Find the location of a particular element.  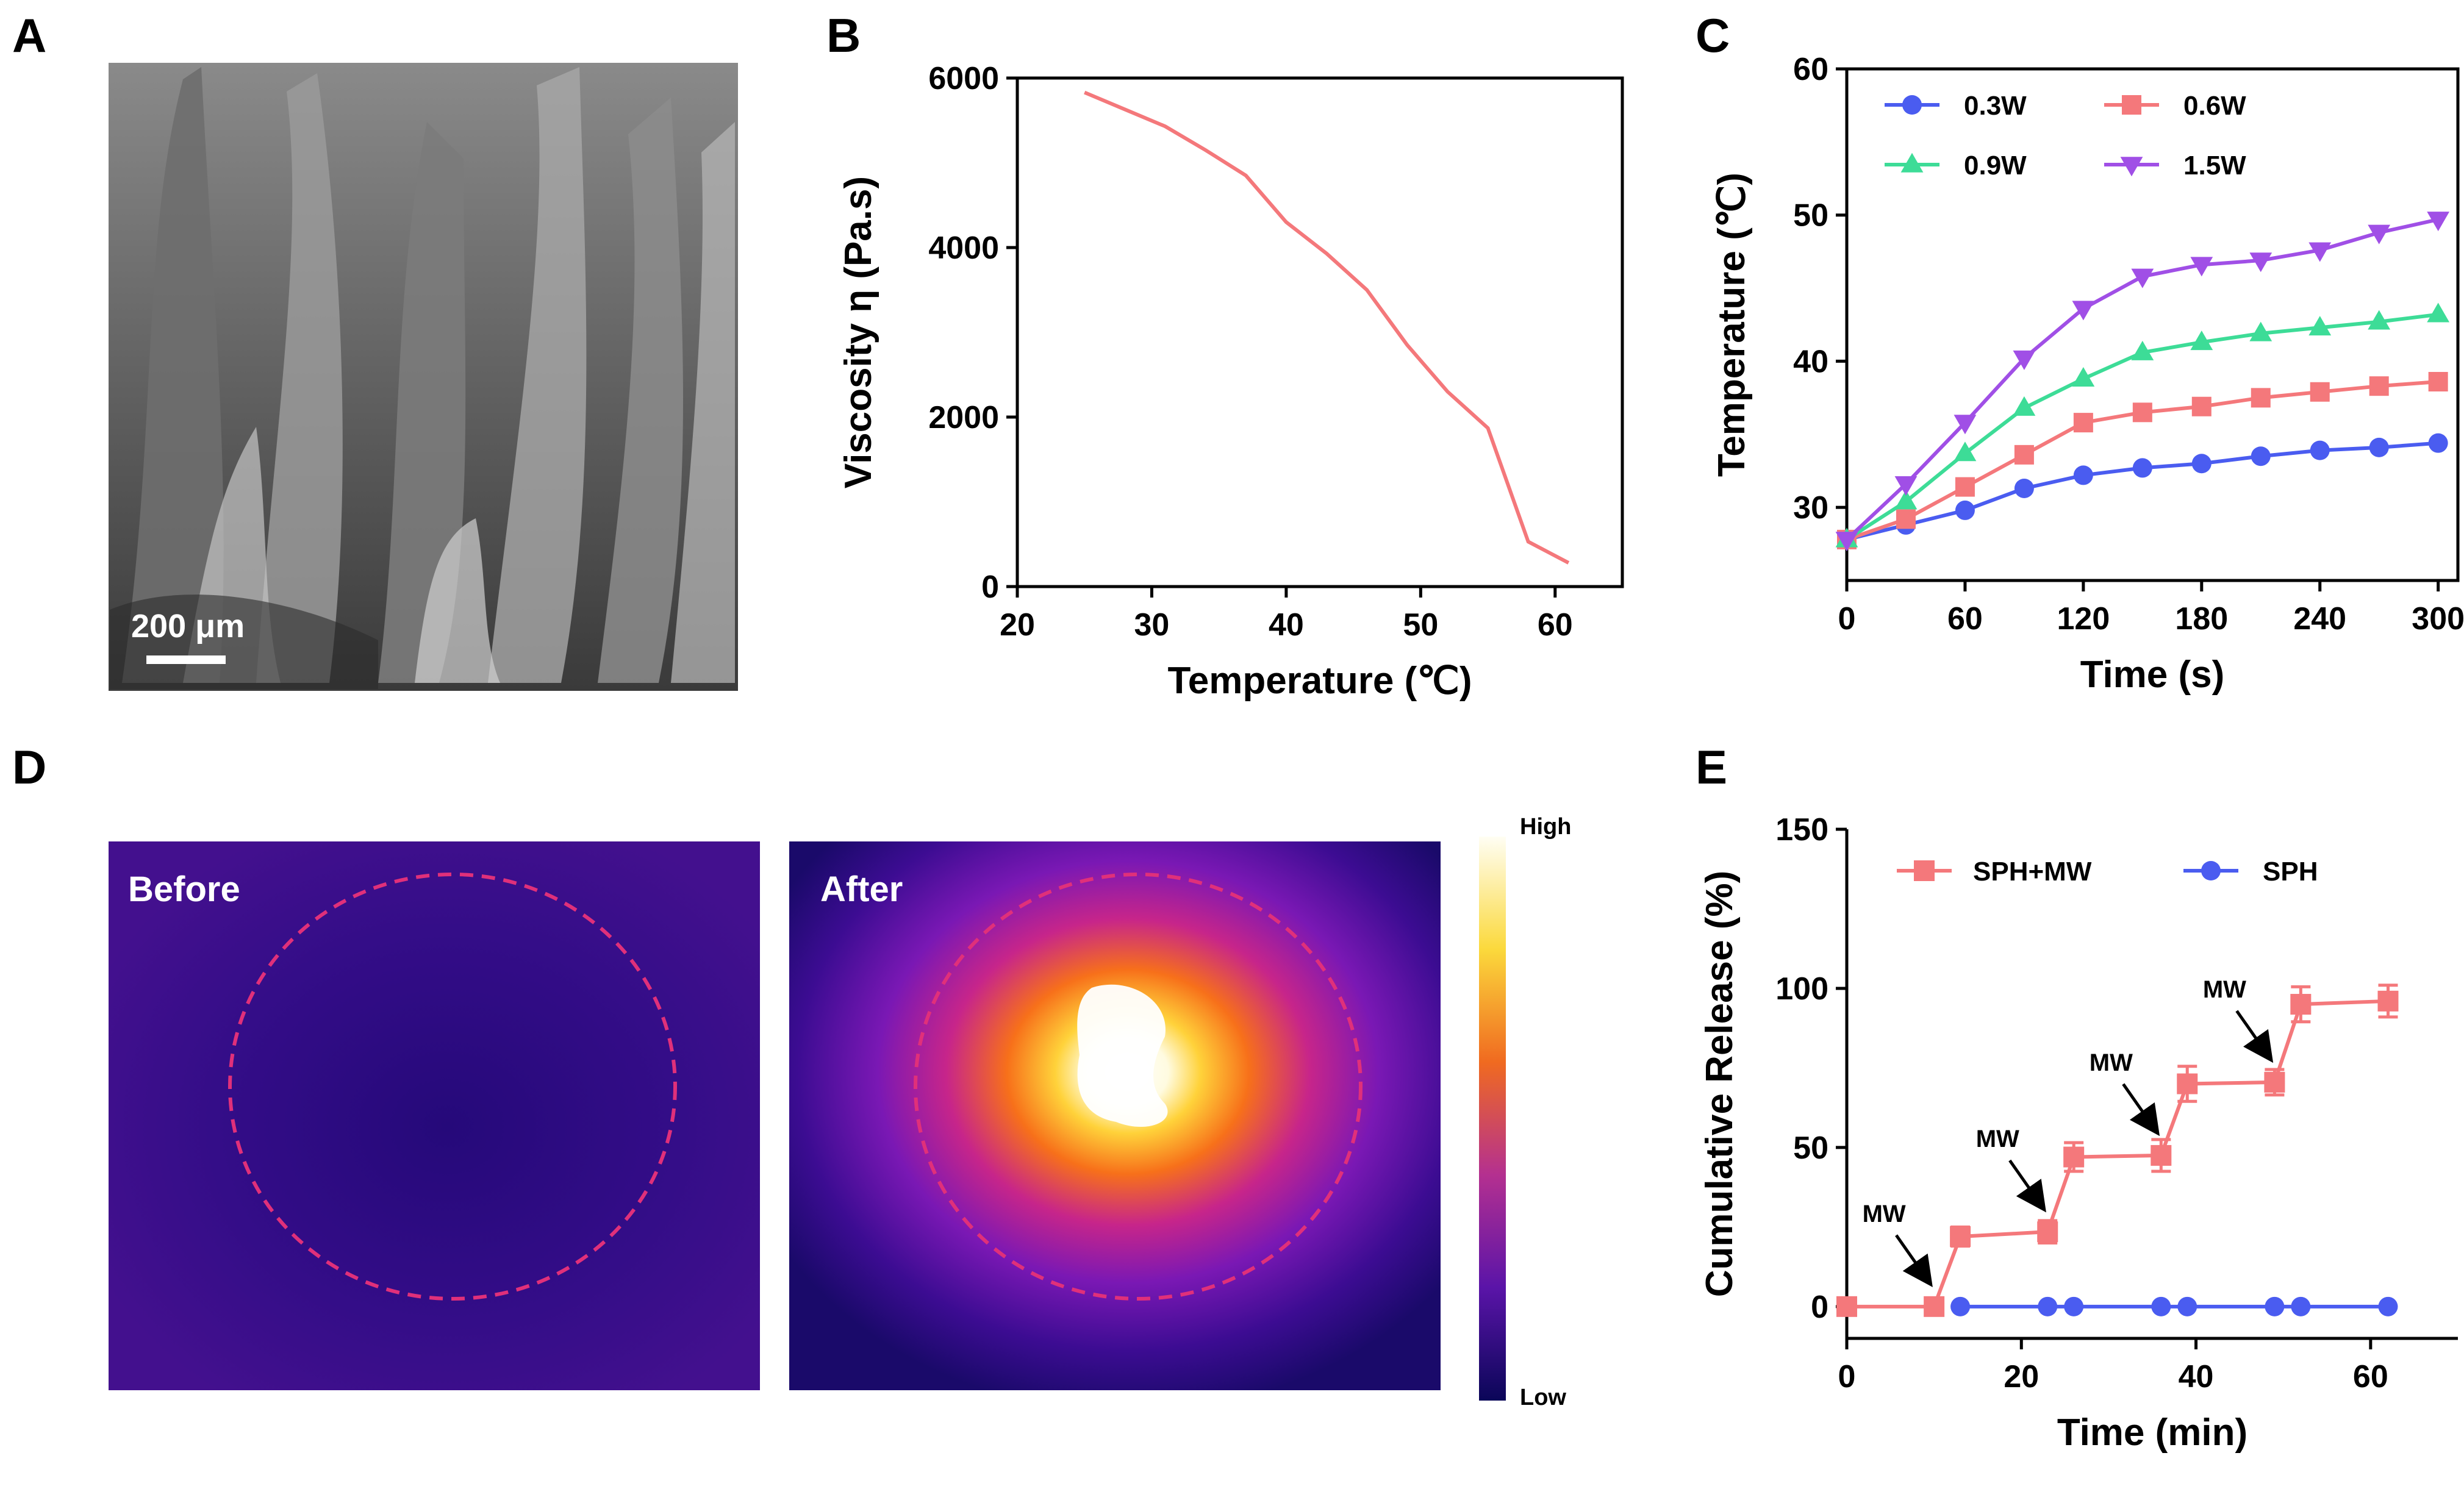

x-axis-title: Temperature (℃) is located at coordinates (1319, 681).